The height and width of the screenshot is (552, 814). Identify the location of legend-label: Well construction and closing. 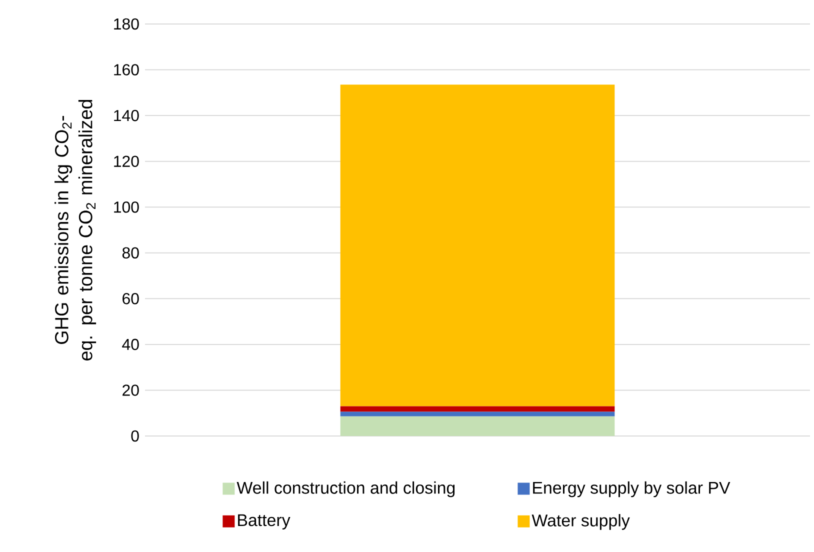
(345, 489).